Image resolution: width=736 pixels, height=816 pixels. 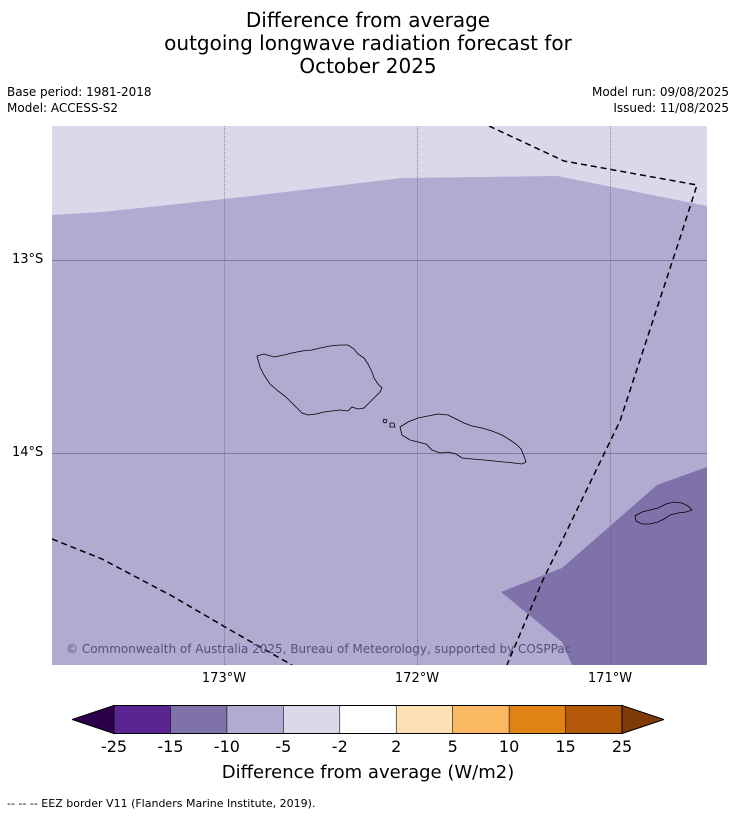 What do you see at coordinates (28, 452) in the screenshot?
I see `lat-label-14s: 14°S` at bounding box center [28, 452].